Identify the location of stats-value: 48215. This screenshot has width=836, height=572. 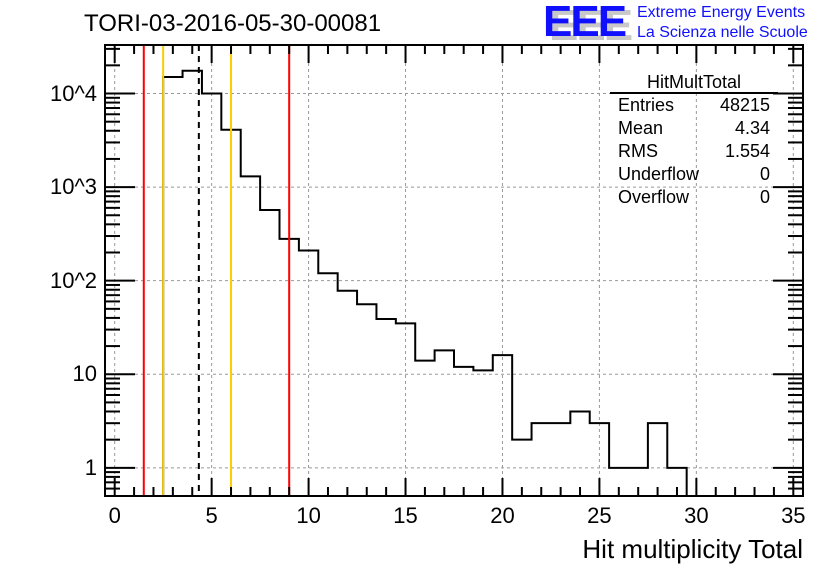
(744, 105).